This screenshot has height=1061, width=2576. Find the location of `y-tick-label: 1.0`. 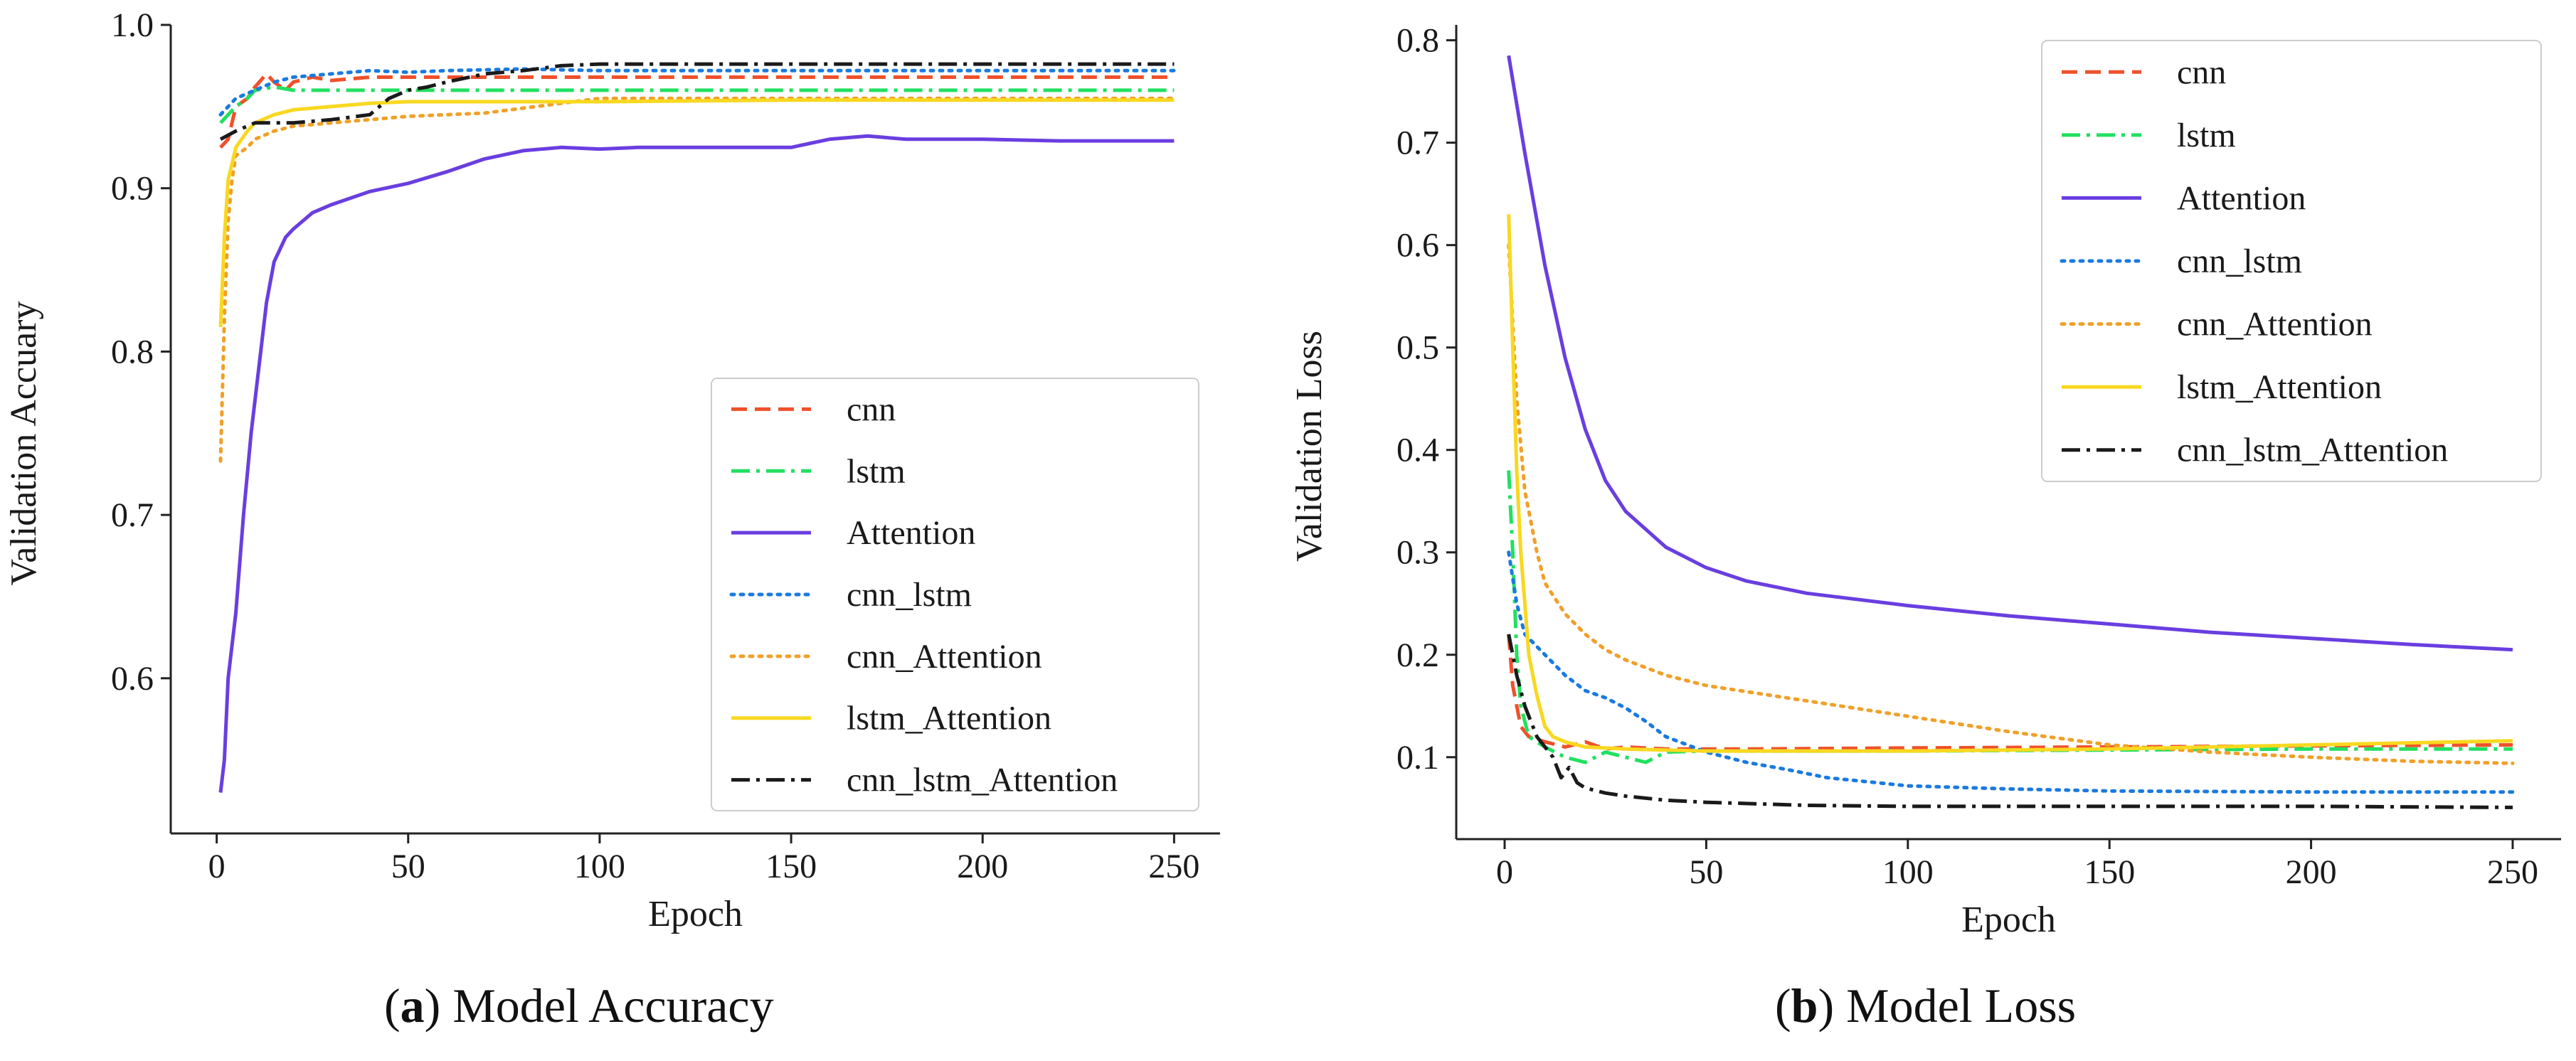

y-tick-label: 1.0 is located at coordinates (132, 25).